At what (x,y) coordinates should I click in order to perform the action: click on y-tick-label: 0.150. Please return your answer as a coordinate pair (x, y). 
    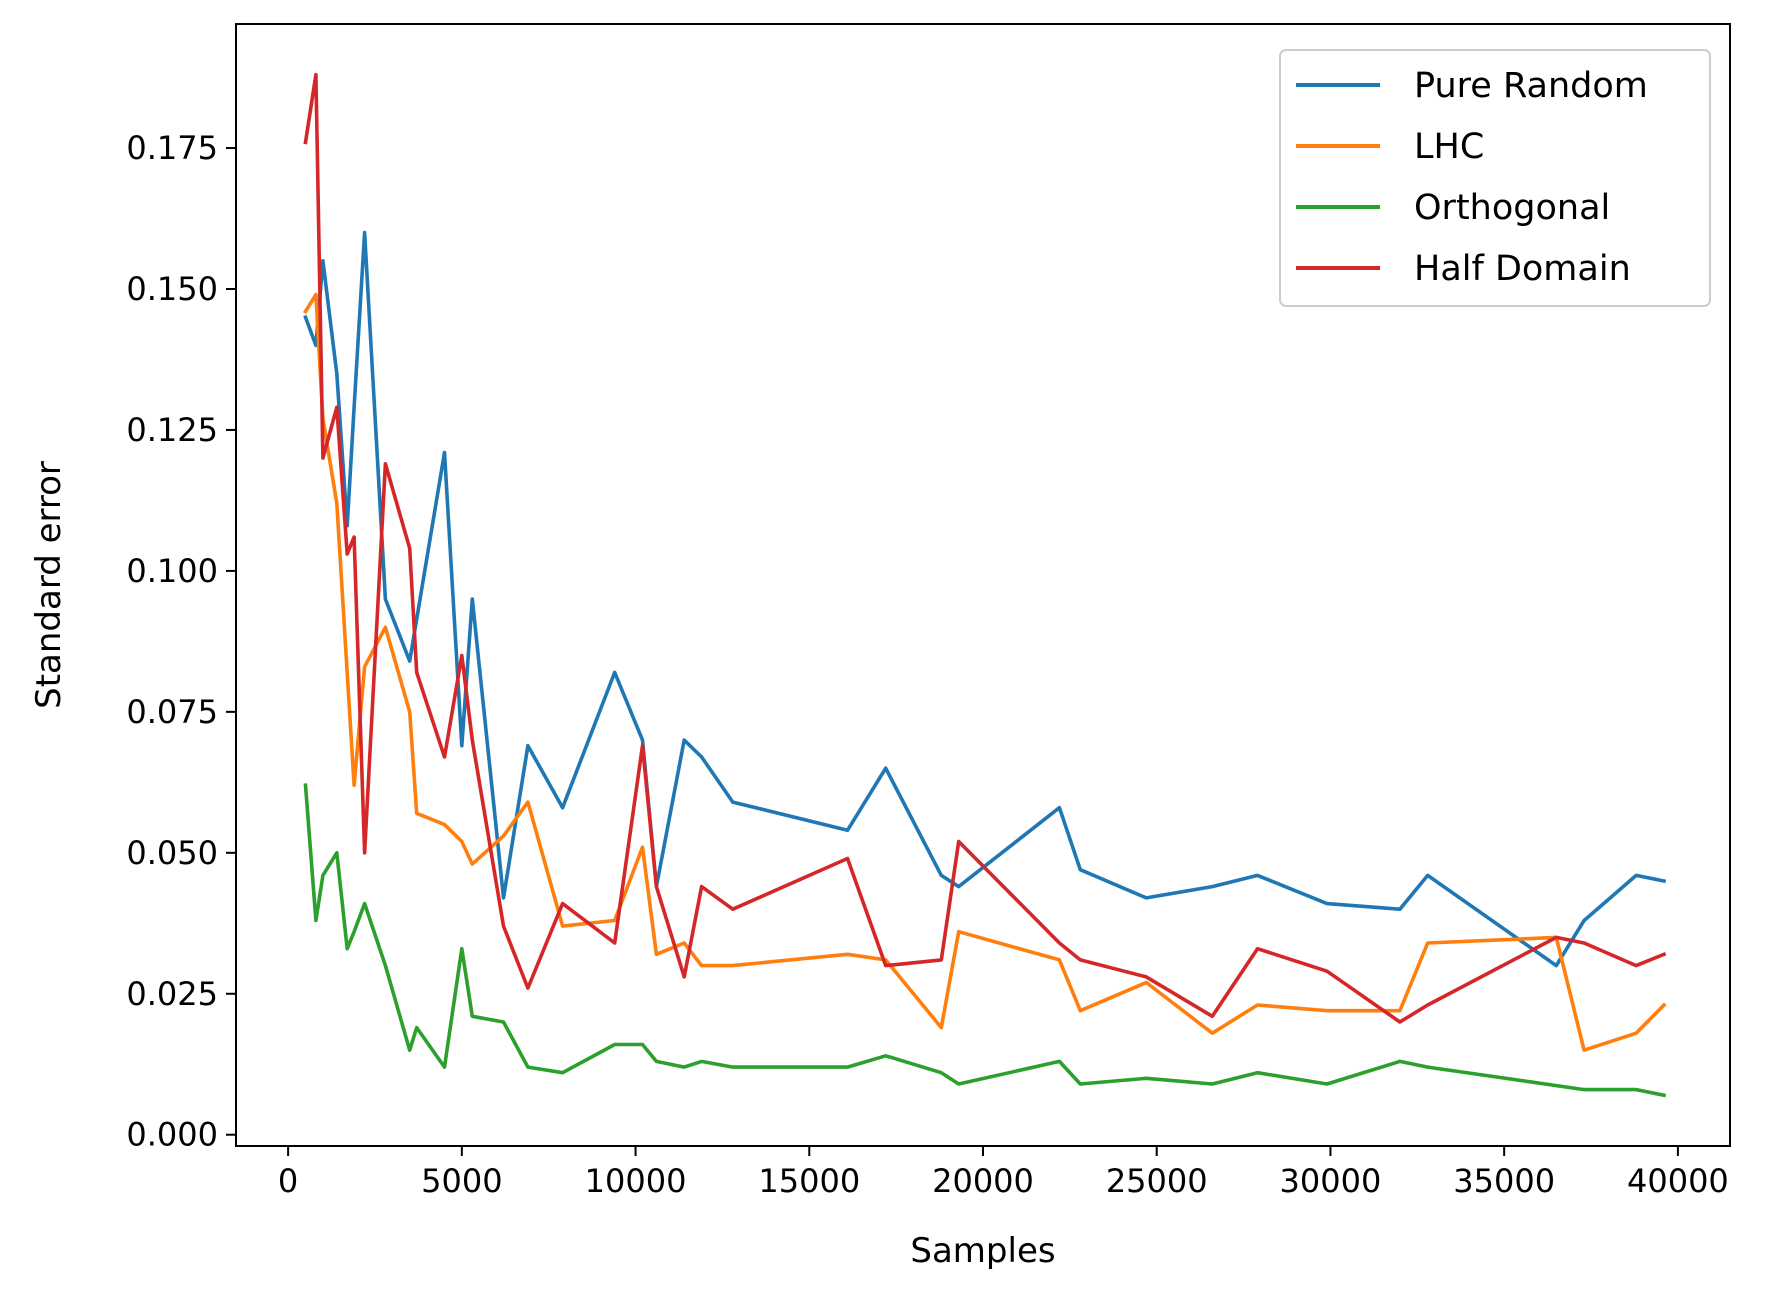
    Looking at the image, I should click on (172, 289).